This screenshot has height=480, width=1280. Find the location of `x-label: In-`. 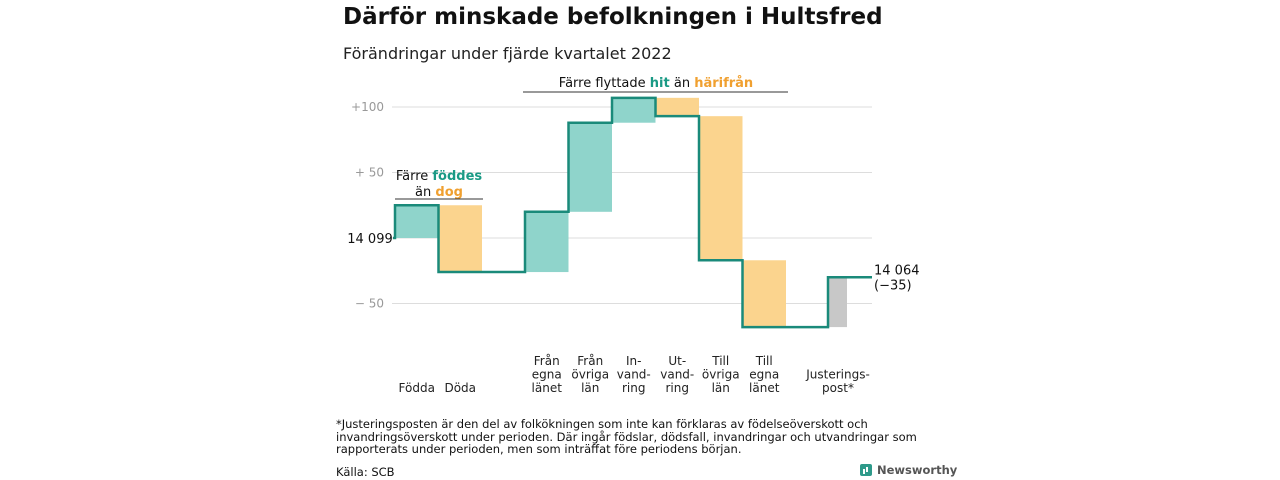

x-label: In- is located at coordinates (633, 361).